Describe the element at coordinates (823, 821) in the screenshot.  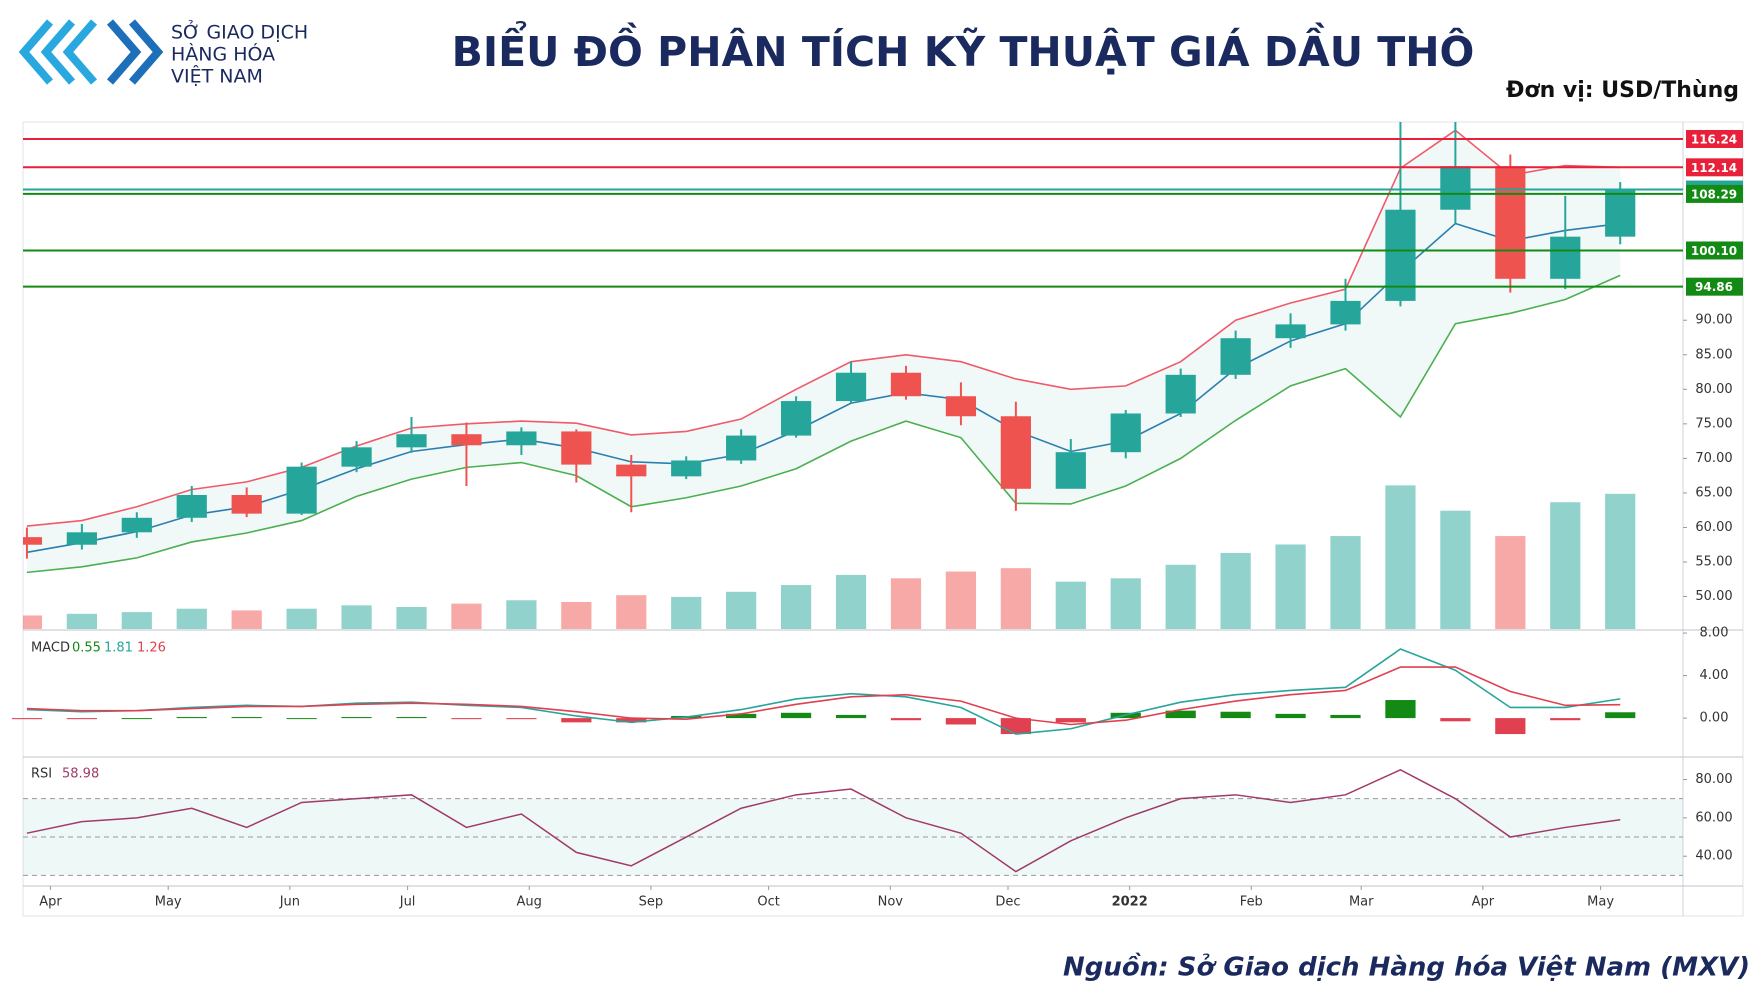
I see `rsi-line` at that location.